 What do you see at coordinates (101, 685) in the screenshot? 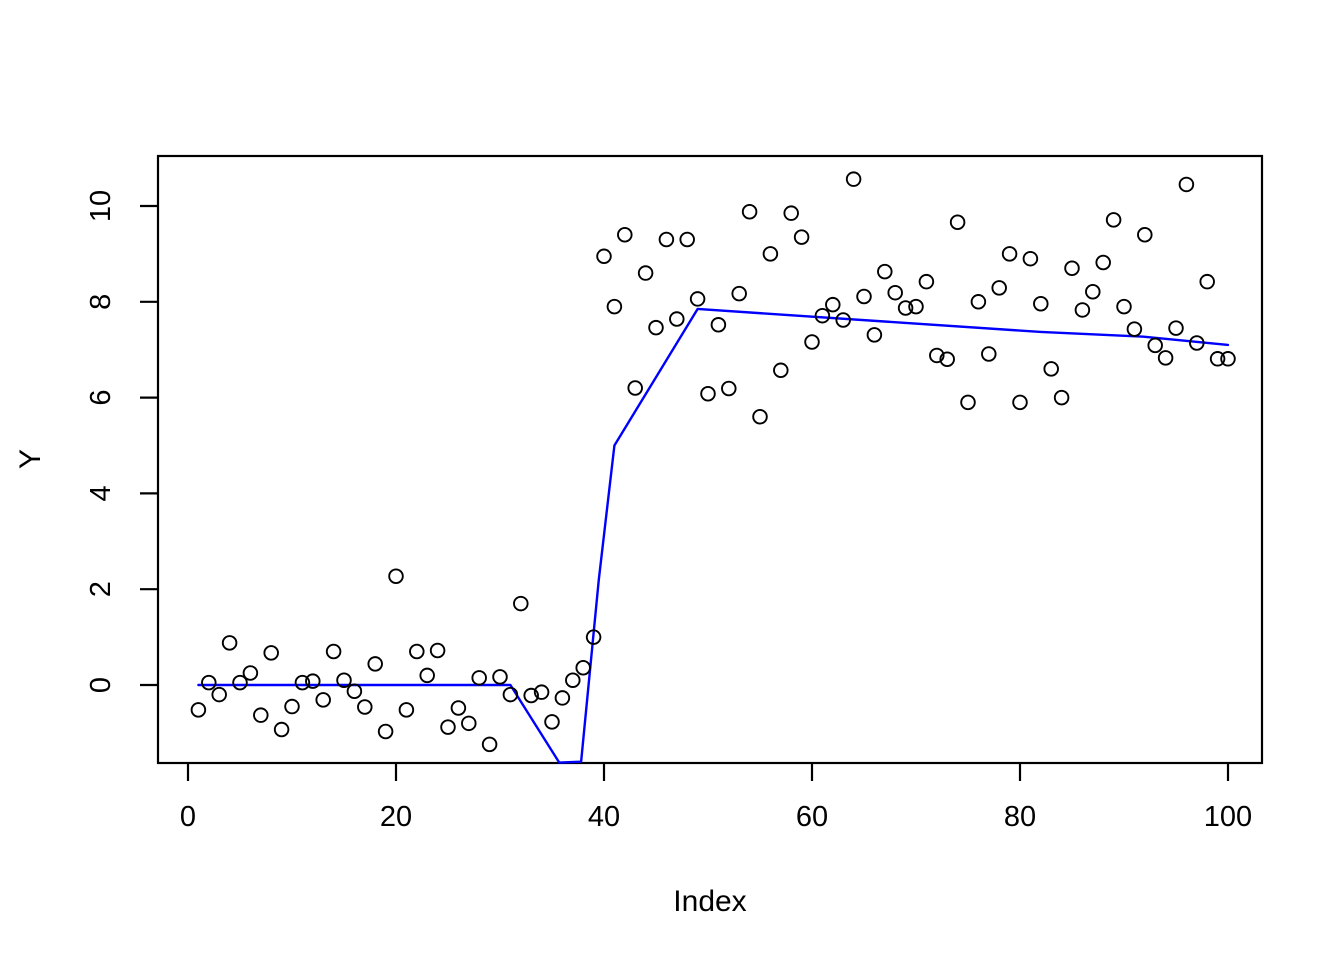
I see `y-tick-label: 0` at bounding box center [101, 685].